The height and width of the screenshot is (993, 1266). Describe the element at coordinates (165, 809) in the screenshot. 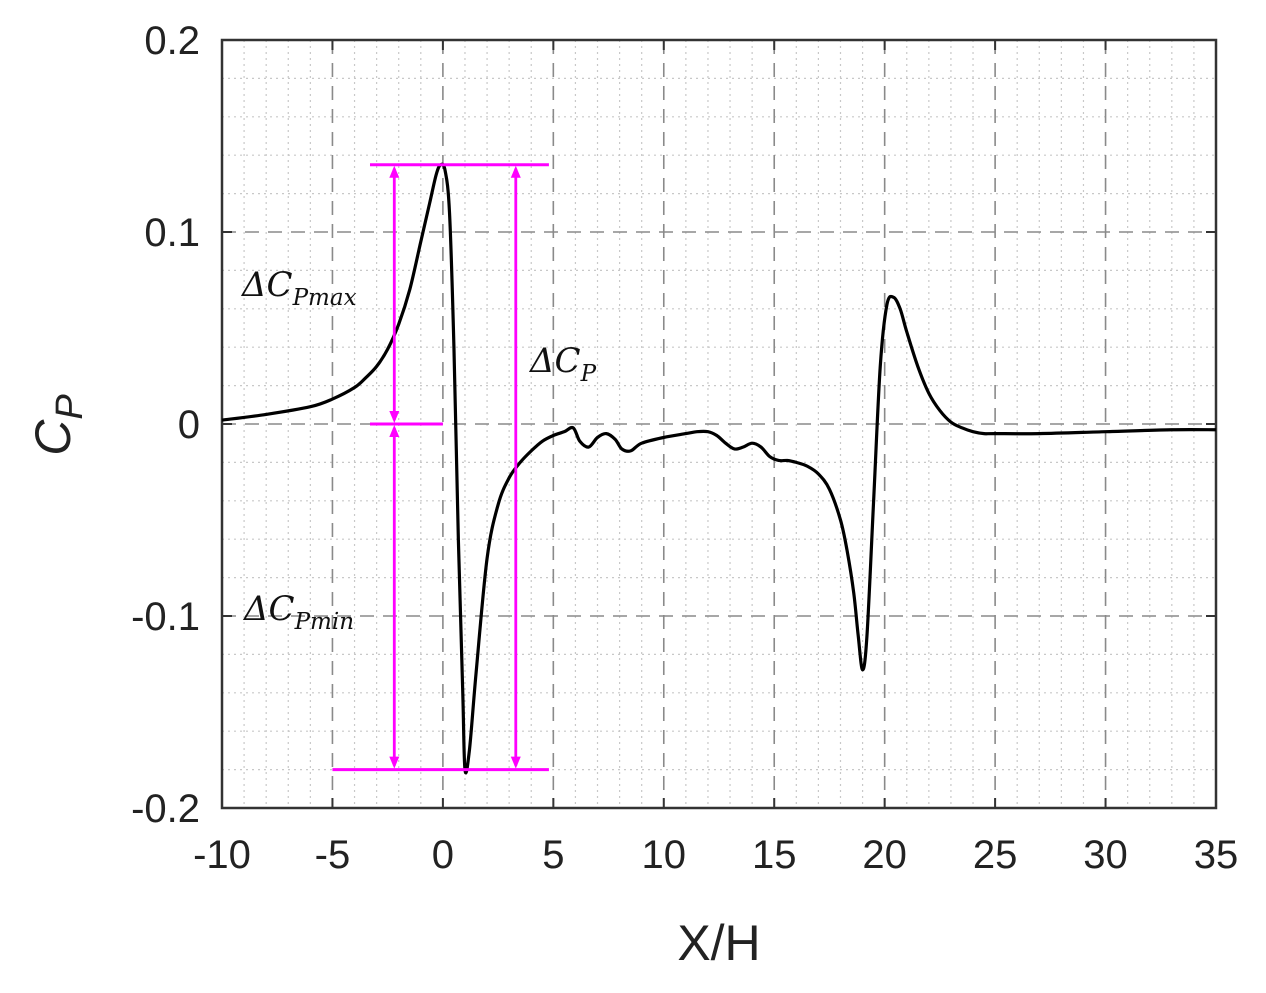

I see `y-tick-label: -0.2` at that location.